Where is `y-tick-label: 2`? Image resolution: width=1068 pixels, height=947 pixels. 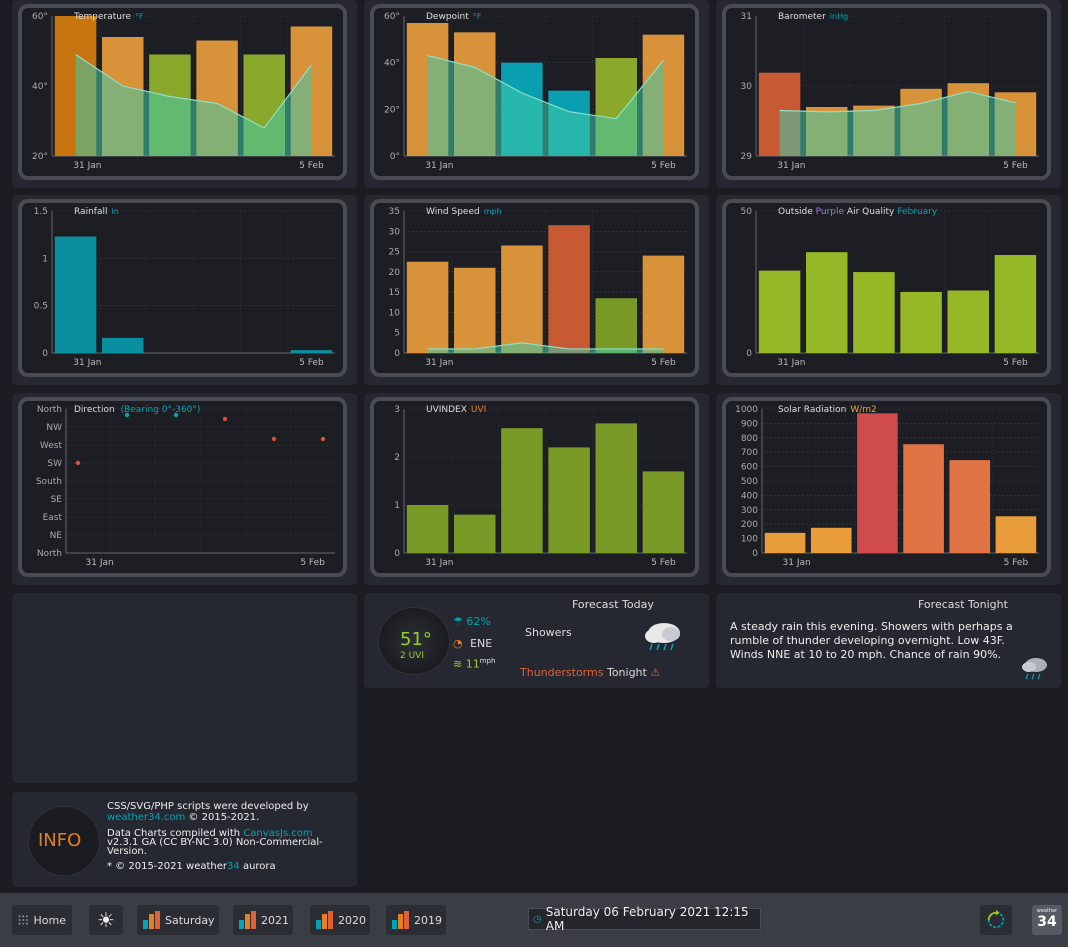 y-tick-label: 2 is located at coordinates (397, 458).